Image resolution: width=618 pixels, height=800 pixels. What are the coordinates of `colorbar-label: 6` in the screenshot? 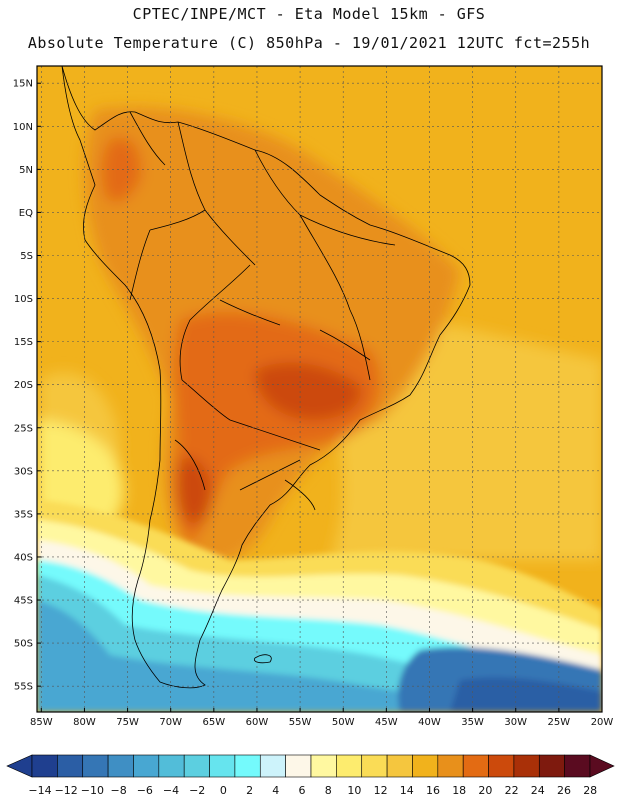 It's located at (302, 790).